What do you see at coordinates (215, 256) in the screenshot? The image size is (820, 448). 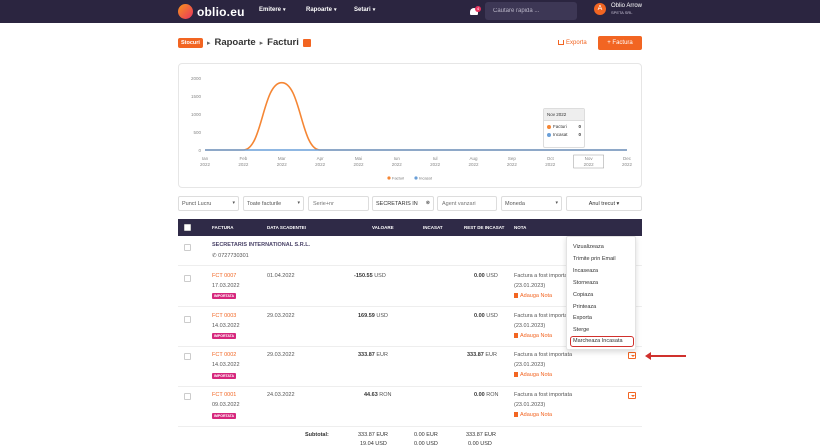 I see `phone-icon: ✆` at bounding box center [215, 256].